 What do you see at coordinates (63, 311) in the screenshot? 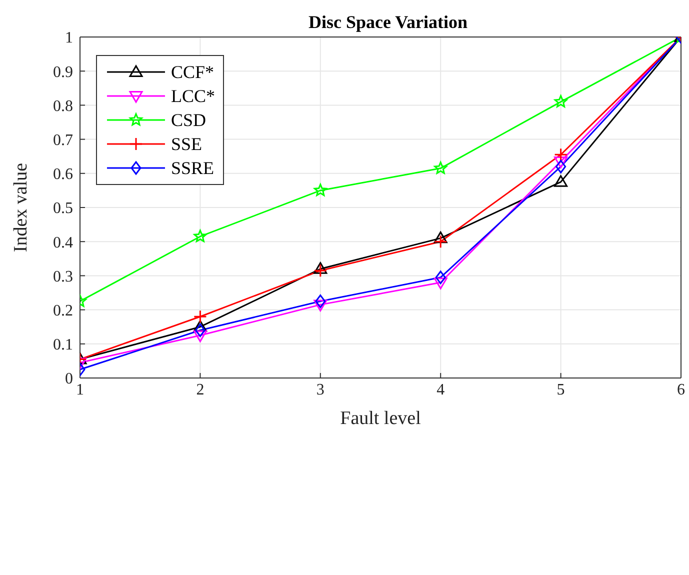
I see `y-tick-label: 0.2` at bounding box center [63, 311].